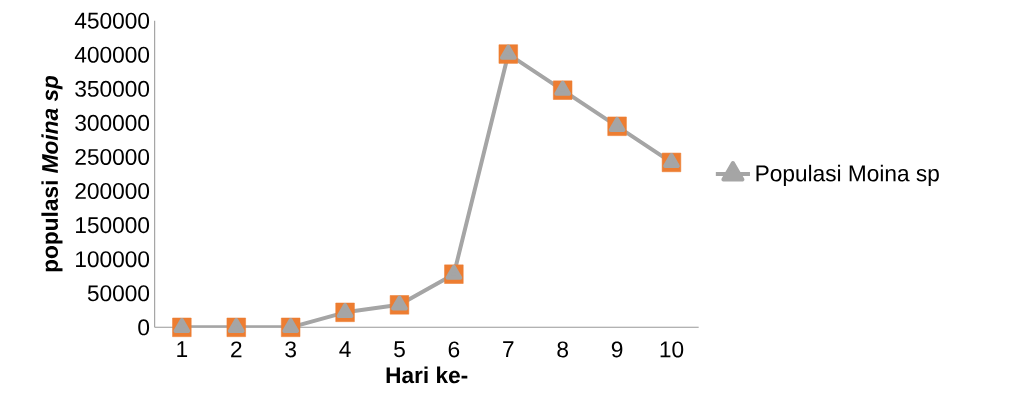  What do you see at coordinates (617, 349) in the screenshot?
I see `x-tick-label: 9` at bounding box center [617, 349].